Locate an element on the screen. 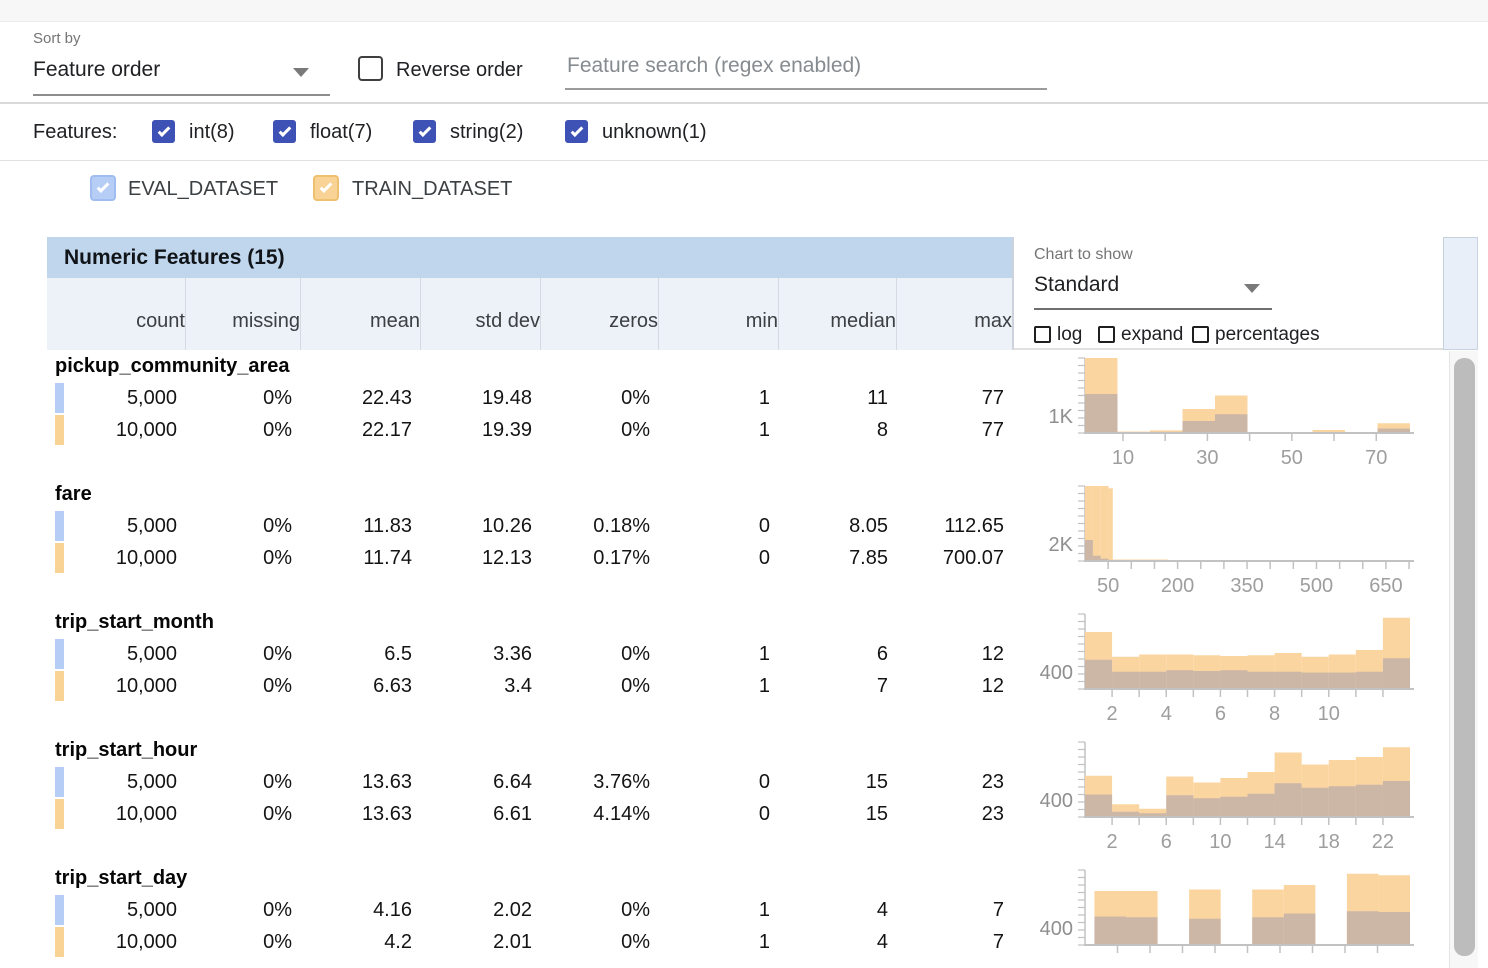  stat-cell-min: 0 is located at coordinates (764, 526).